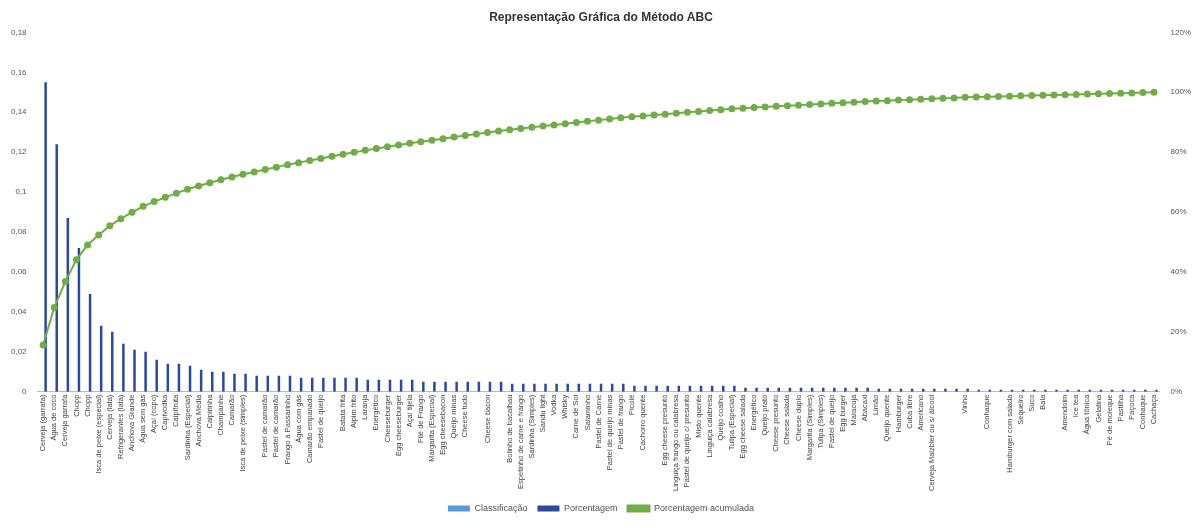  What do you see at coordinates (19, 32) in the screenshot?
I see `y-tick-label: 0,18` at bounding box center [19, 32].